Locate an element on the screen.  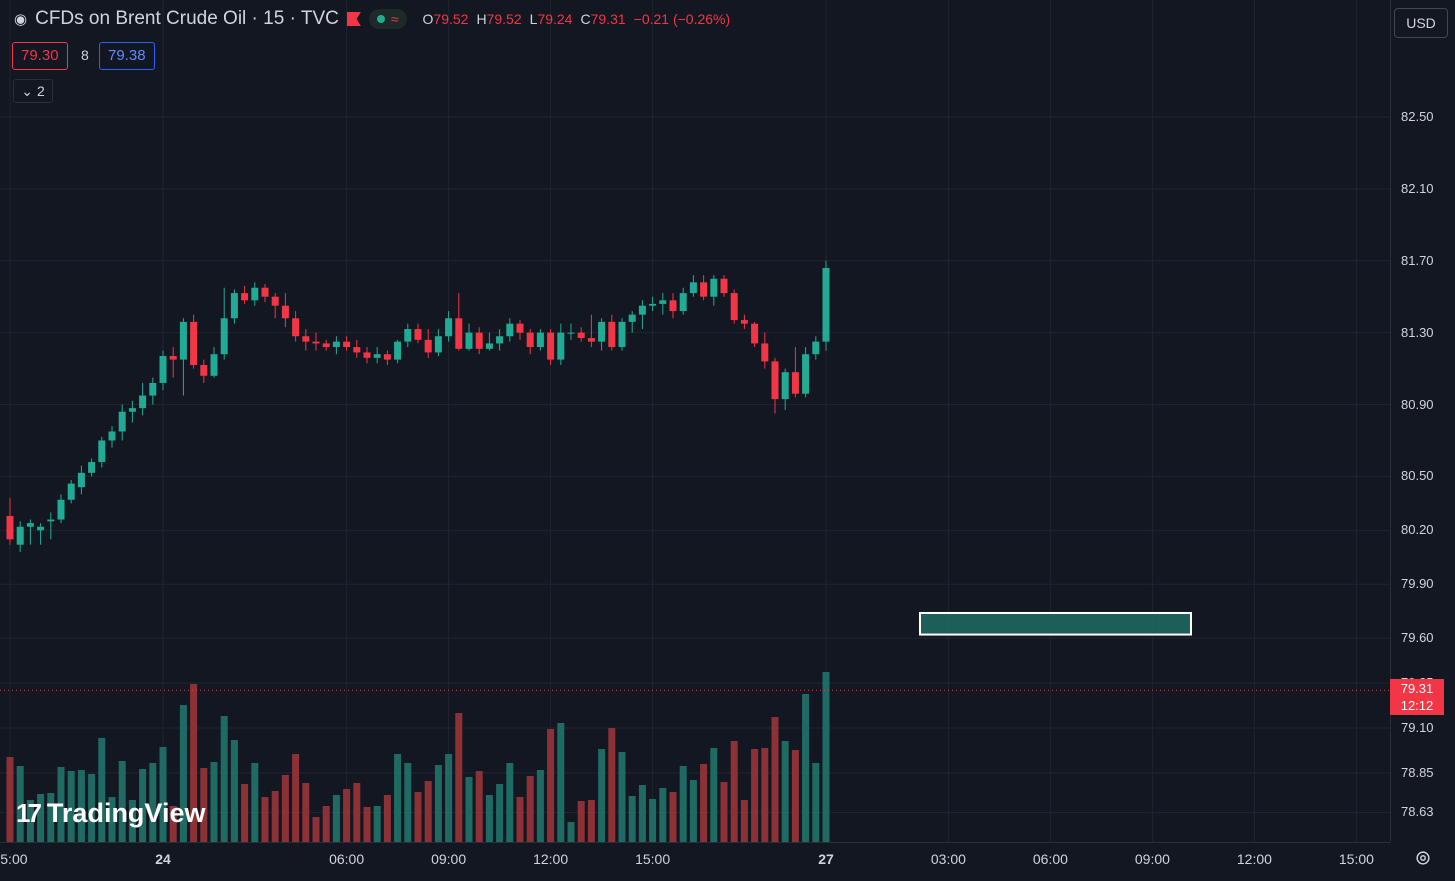
oil-drop-icon: ◉ is located at coordinates (21, 19).